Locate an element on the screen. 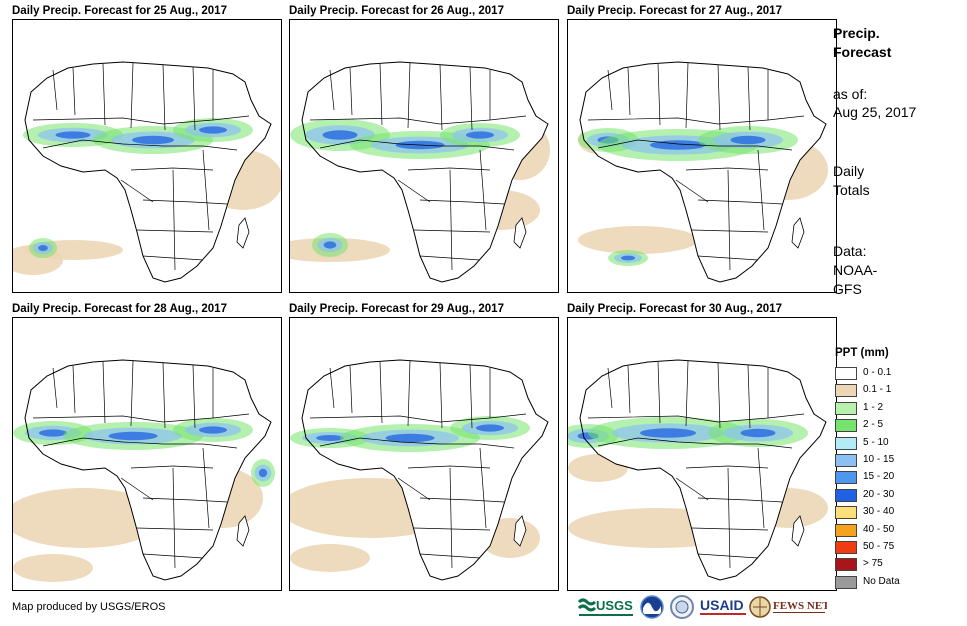  usaid-logo: USAID is located at coordinates (724, 607).